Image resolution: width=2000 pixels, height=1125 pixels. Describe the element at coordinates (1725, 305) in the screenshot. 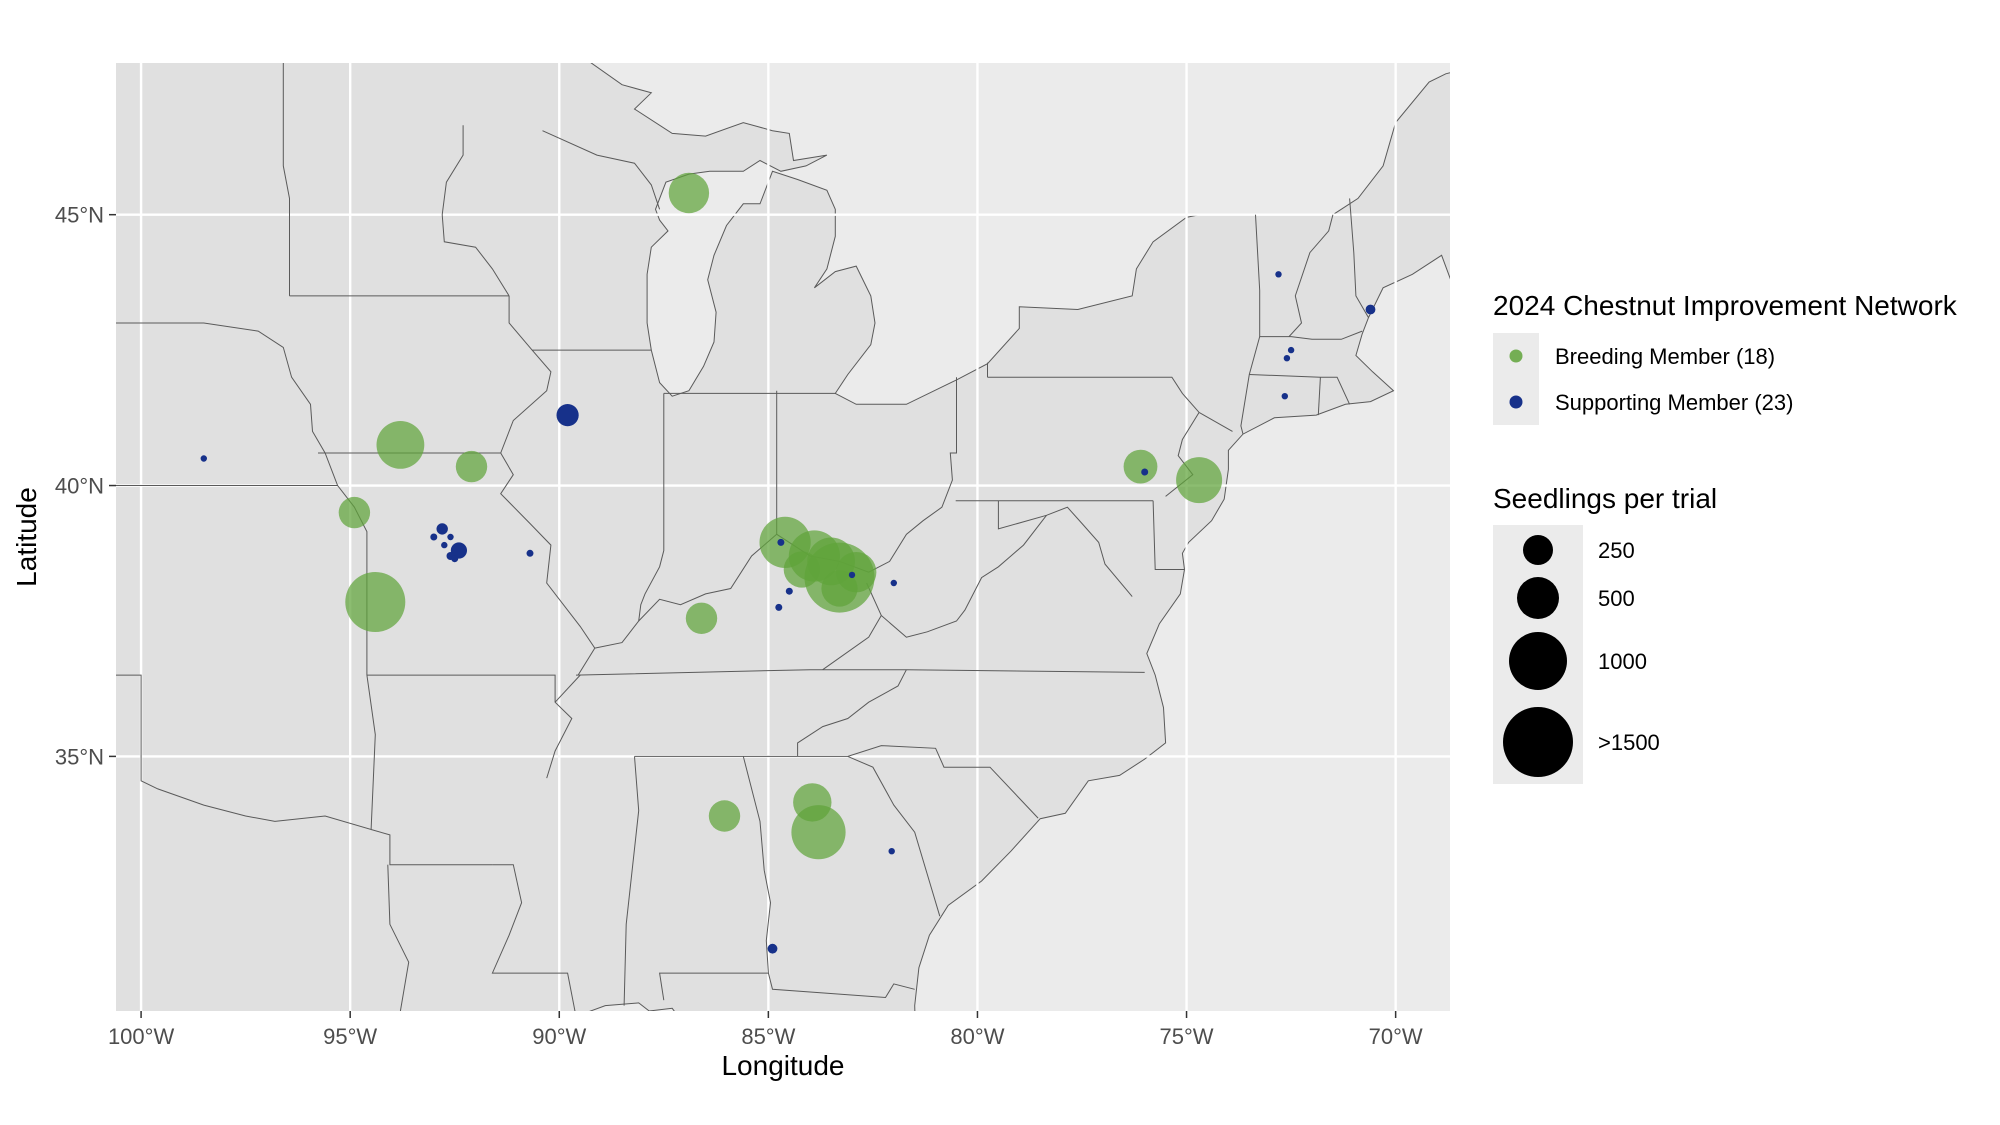

I see `member-type-legend-title: 2024 Chestnut Improvement Network` at that location.